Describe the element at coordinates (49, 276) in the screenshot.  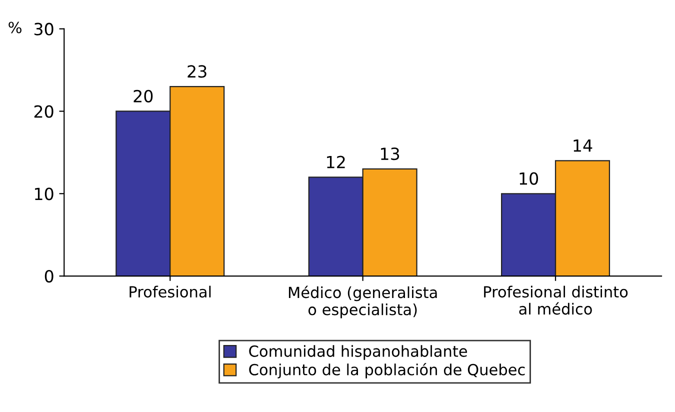
I see `y-tick-label: 0` at that location.